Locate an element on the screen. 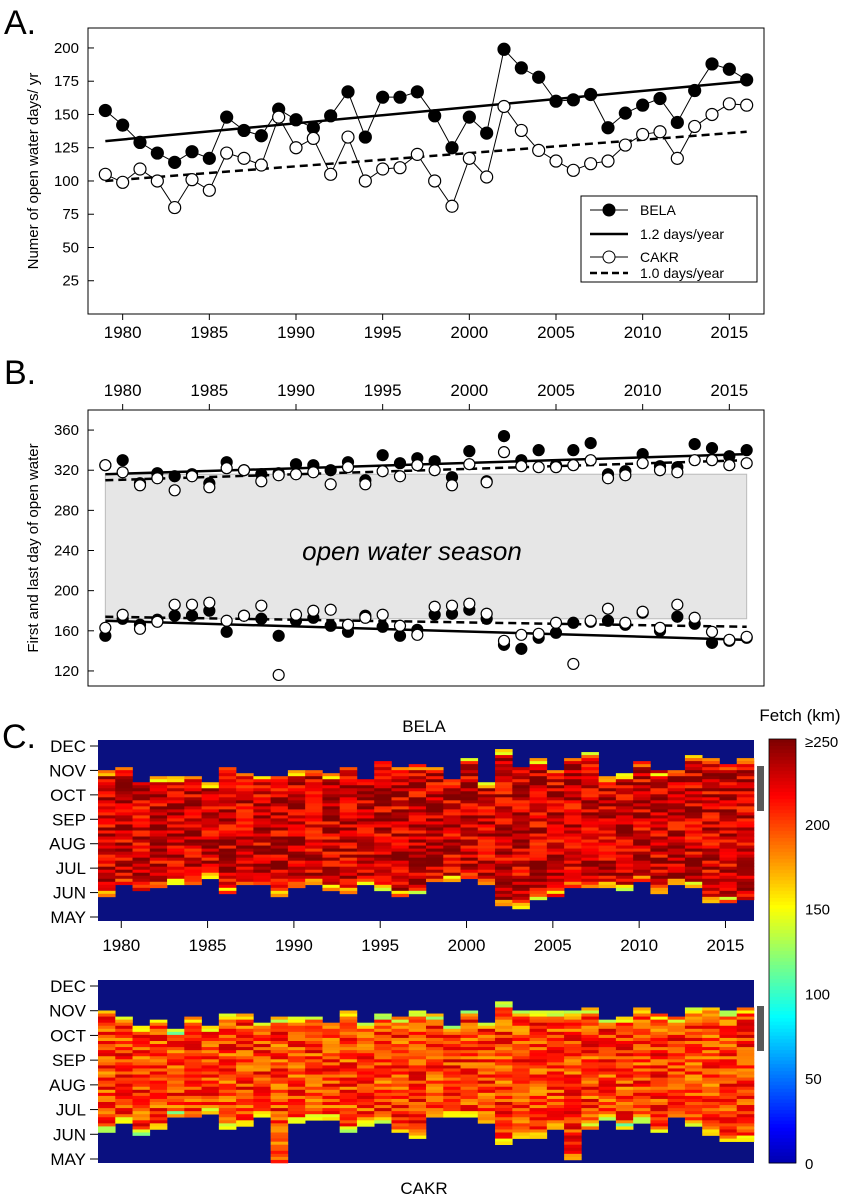 This screenshot has width=852, height=1200. panel-b-point-bela-last-day is located at coordinates (573, 450).